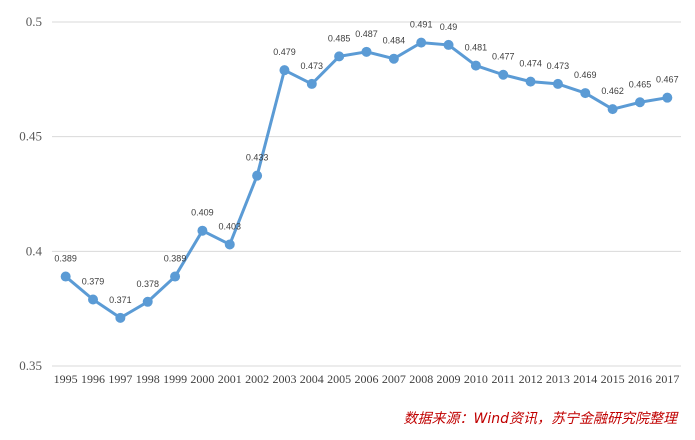 This screenshot has height=440, width=695. What do you see at coordinates (202, 379) in the screenshot?
I see `x-tick-label: 2000` at bounding box center [202, 379].